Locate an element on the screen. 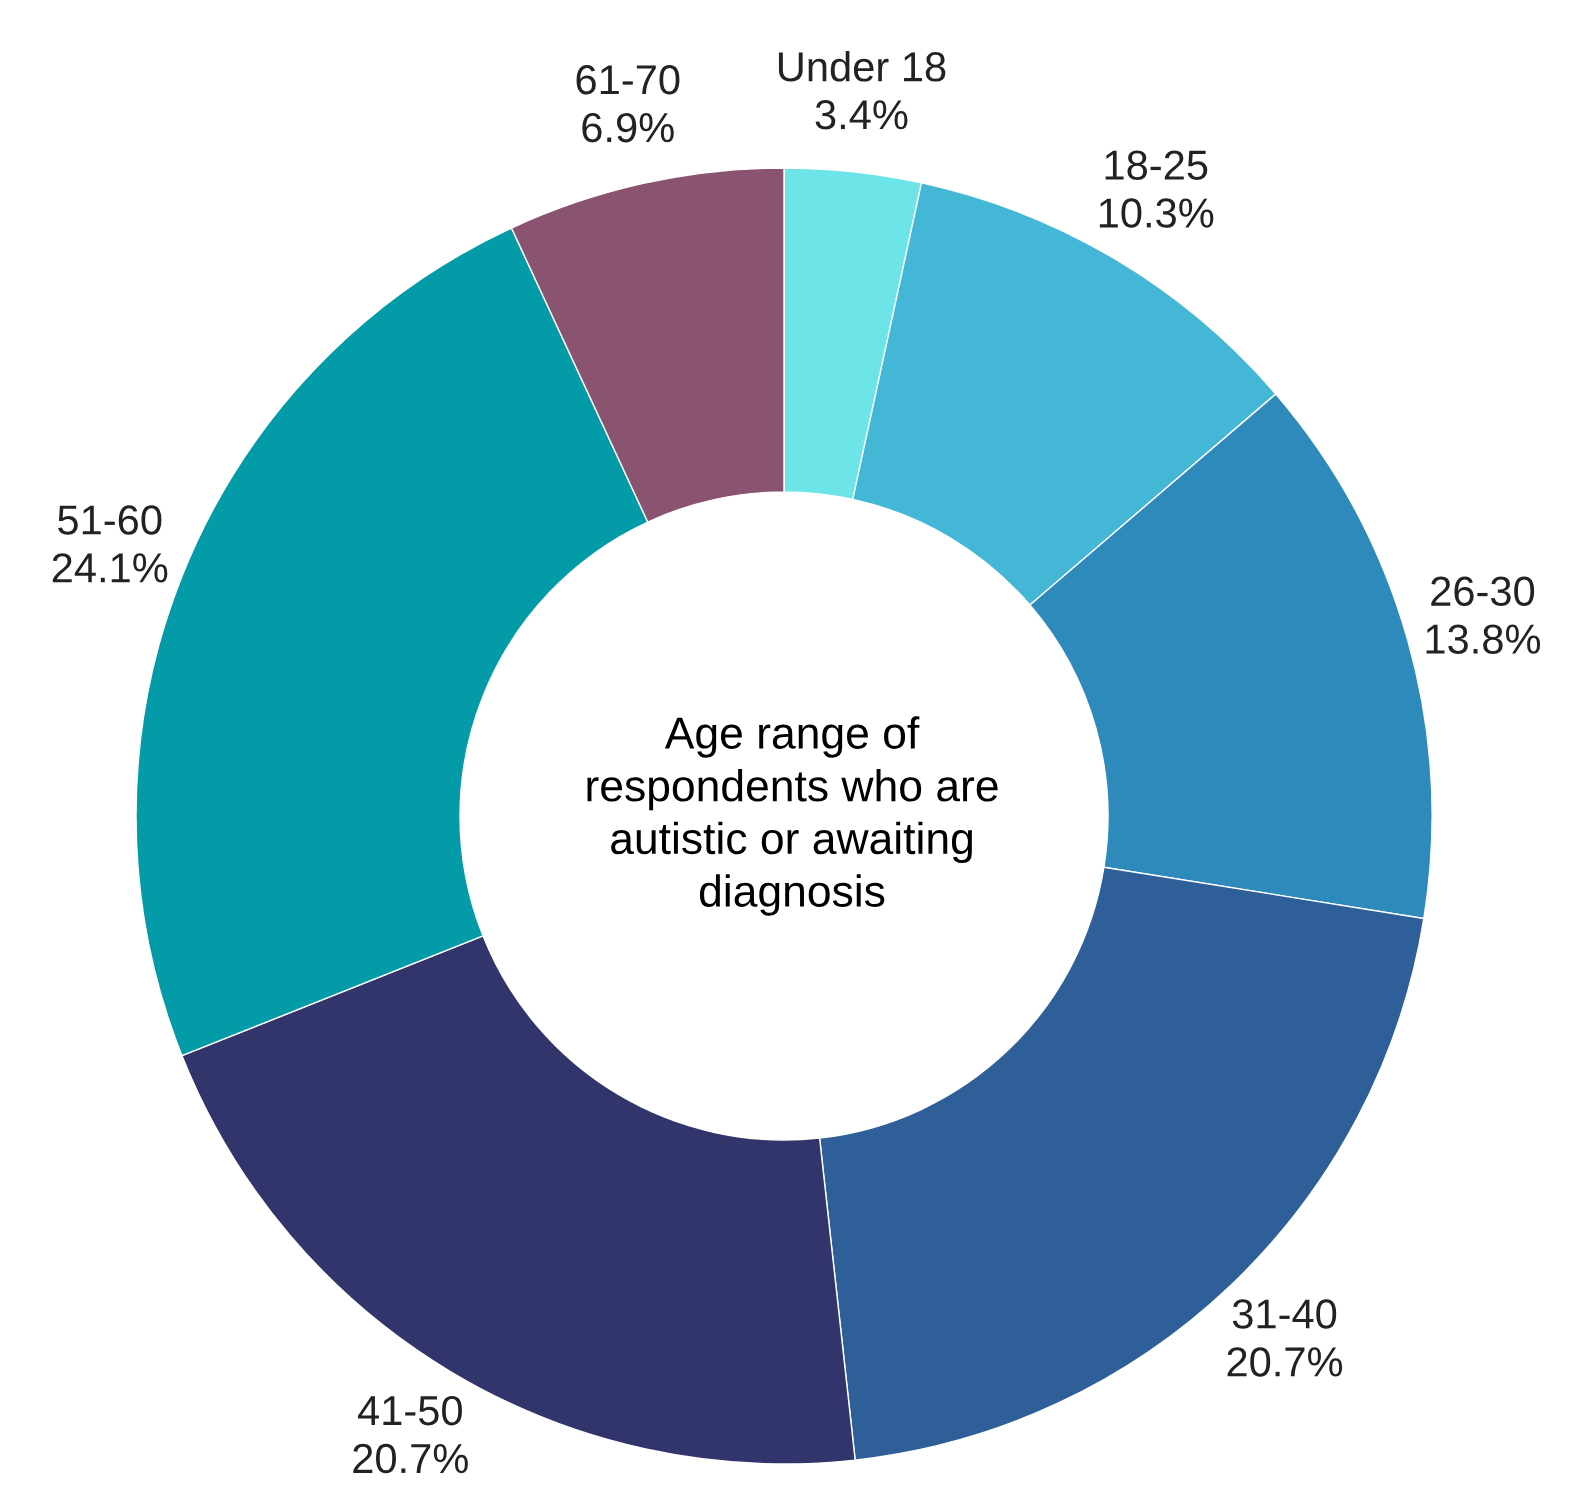 The width and height of the screenshot is (1580, 1505). text: Age range of respondents who are autistic or awaiting diagnosis is located at coordinates (792, 816).